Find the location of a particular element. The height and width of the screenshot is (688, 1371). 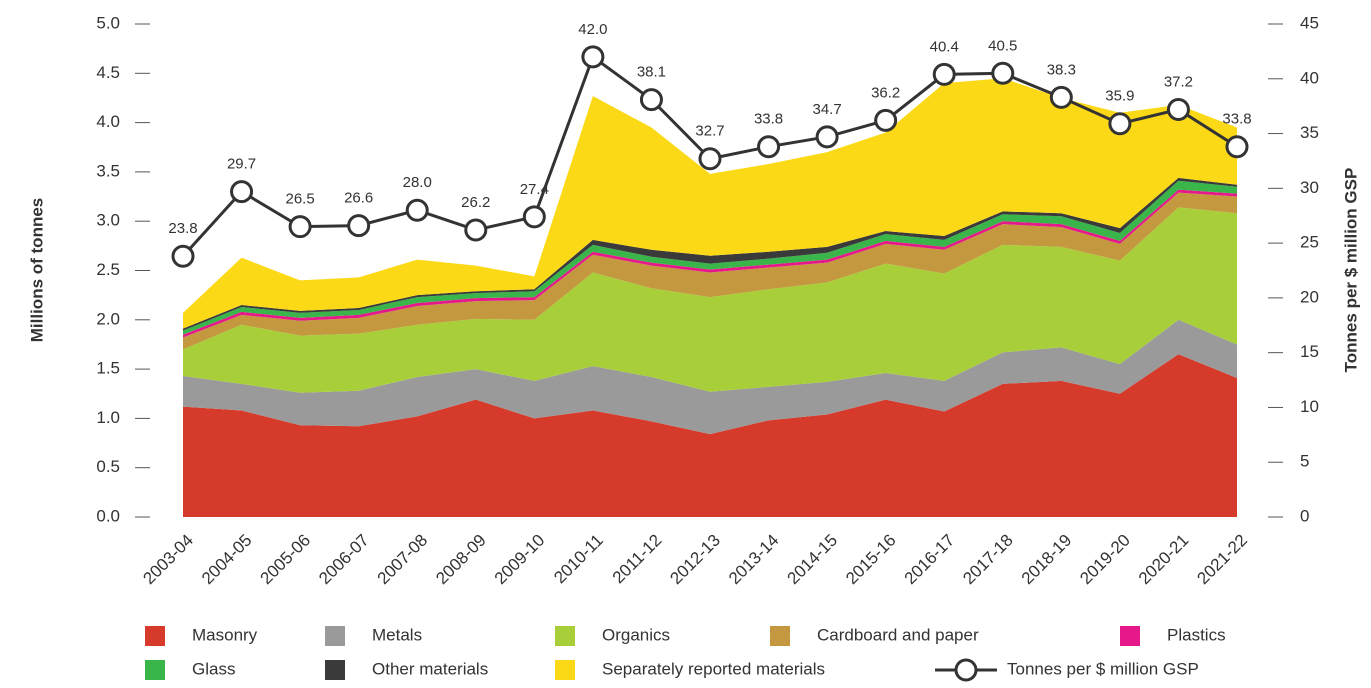

data-label: 40.4 is located at coordinates (944, 46).